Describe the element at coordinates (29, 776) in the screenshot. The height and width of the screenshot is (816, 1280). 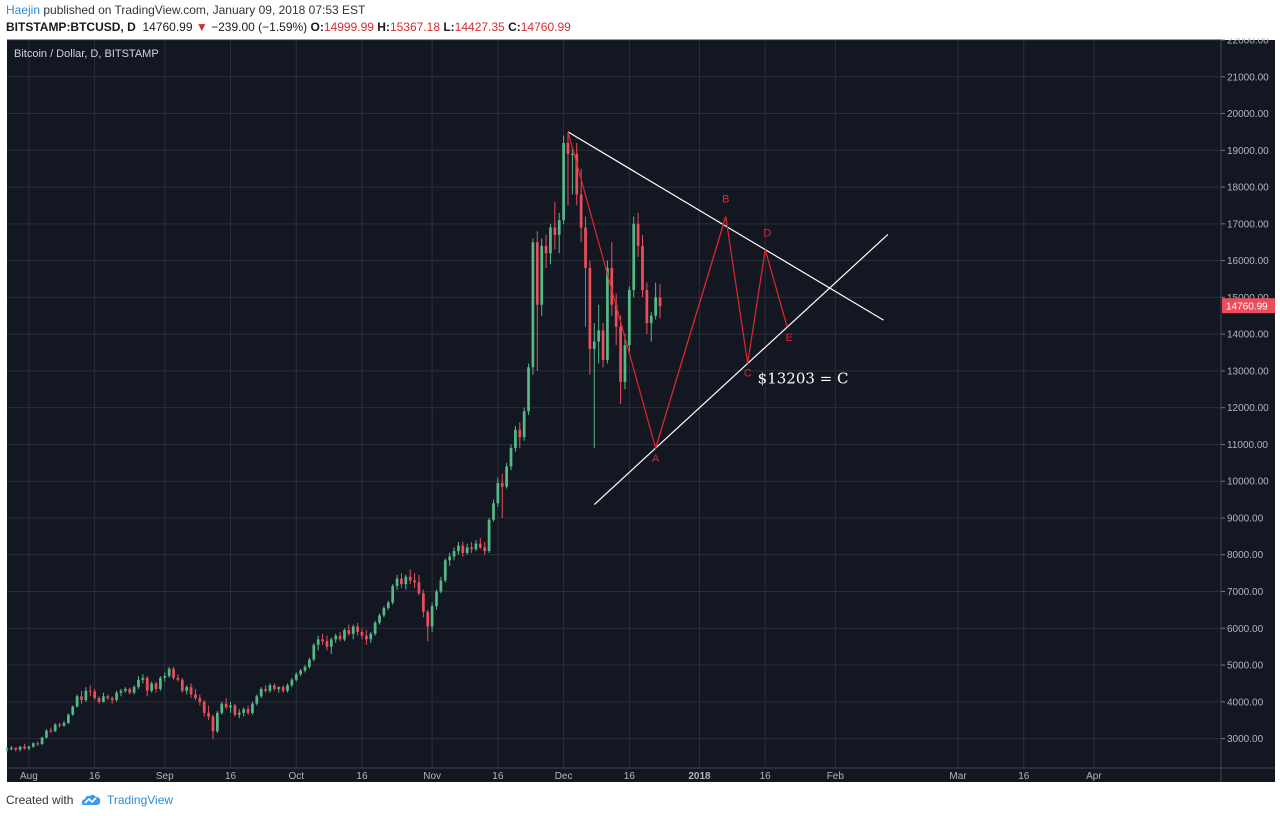
I see `x-tick-label: Aug` at that location.